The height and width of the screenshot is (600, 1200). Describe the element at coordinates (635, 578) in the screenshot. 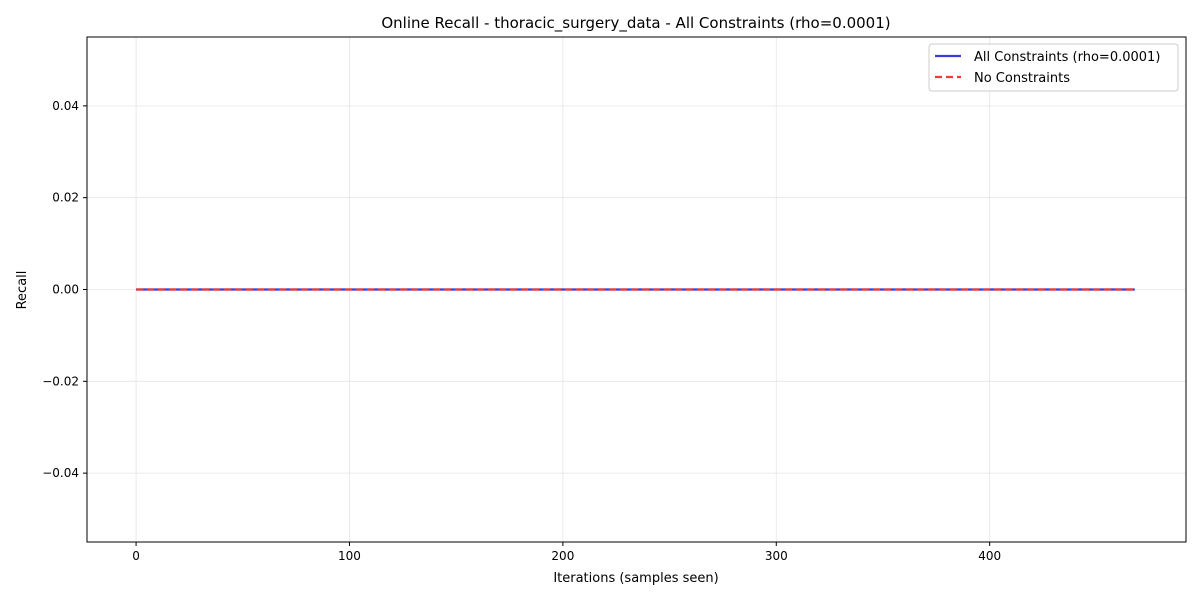

I see `x-axis-label: Iterations (samples seen)` at that location.